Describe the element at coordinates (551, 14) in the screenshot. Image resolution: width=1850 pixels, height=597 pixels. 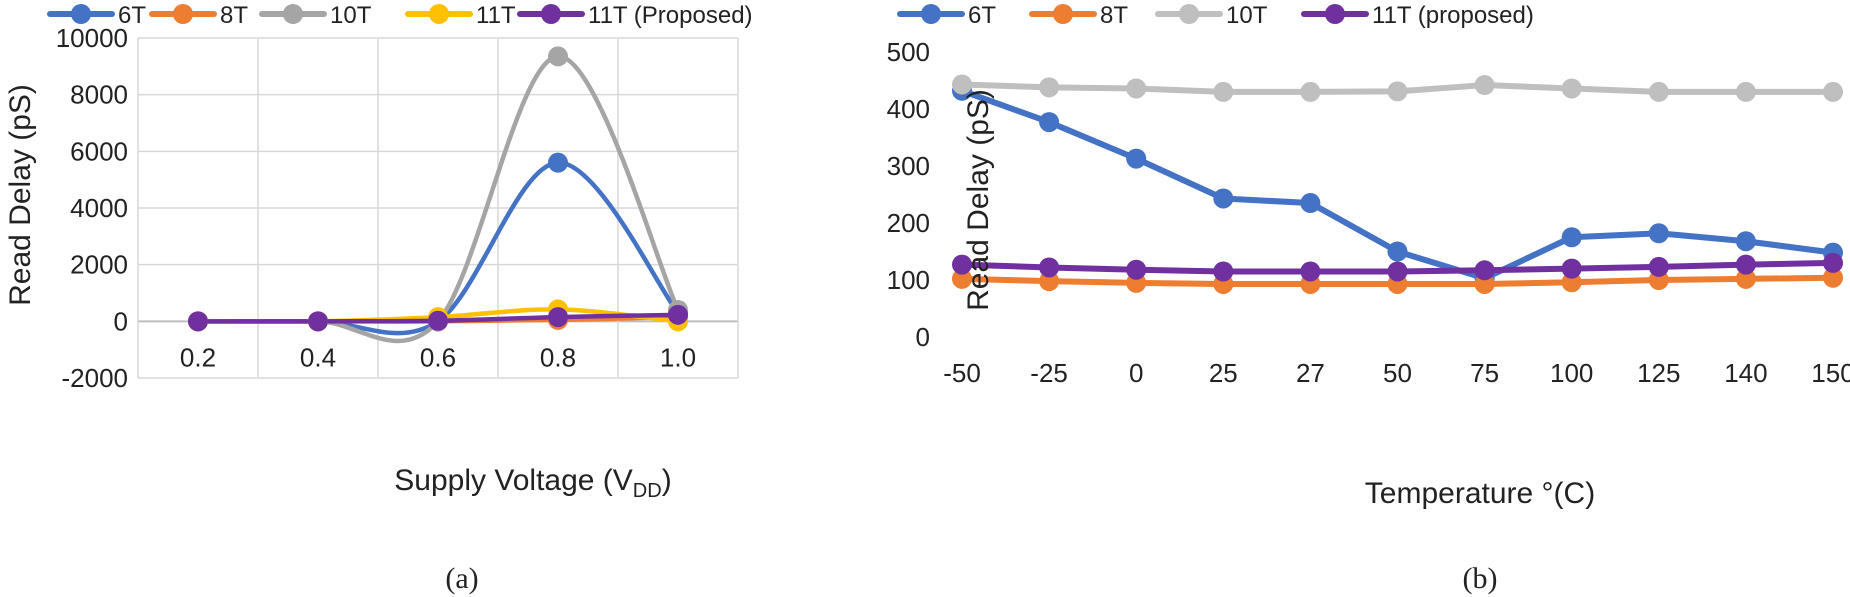
I see `chart-a-legend-11t-proposed-marker` at that location.